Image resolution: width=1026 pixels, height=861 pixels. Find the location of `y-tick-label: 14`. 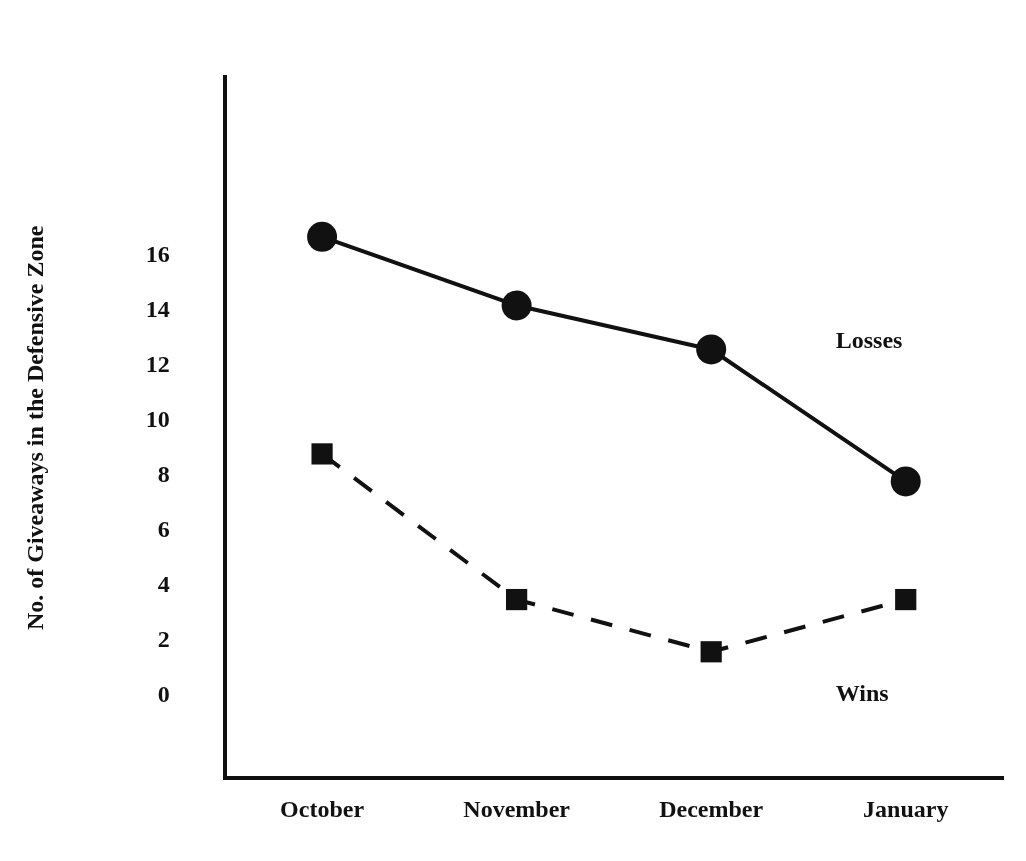

y-tick-label: 14 is located at coordinates (157, 309).